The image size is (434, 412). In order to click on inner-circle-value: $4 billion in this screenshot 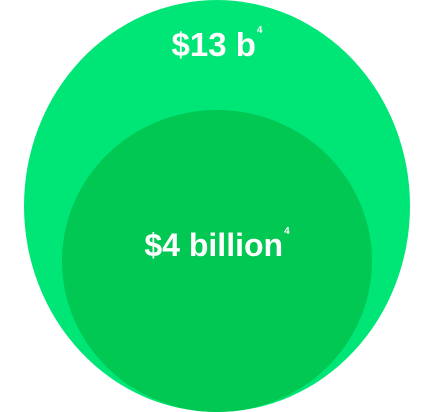, I will do `click(214, 245)`.